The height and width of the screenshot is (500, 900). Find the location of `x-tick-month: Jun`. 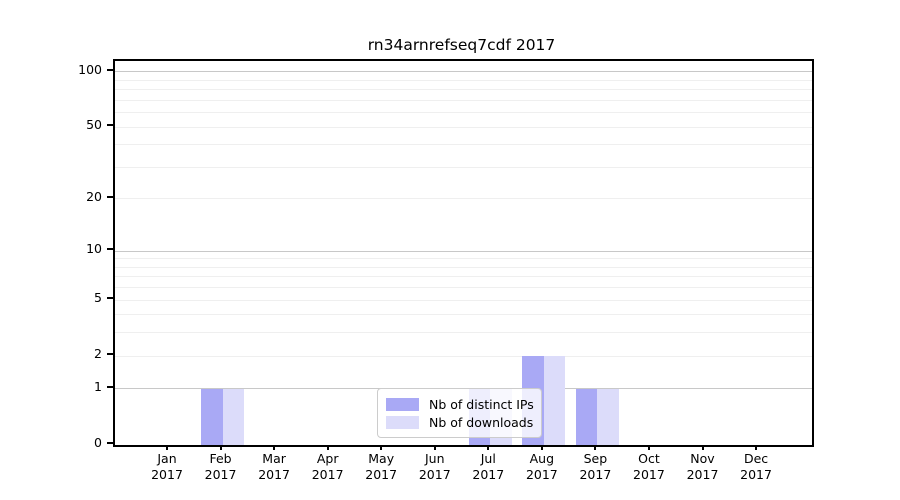

x-tick-month: Jun is located at coordinates (434, 458).